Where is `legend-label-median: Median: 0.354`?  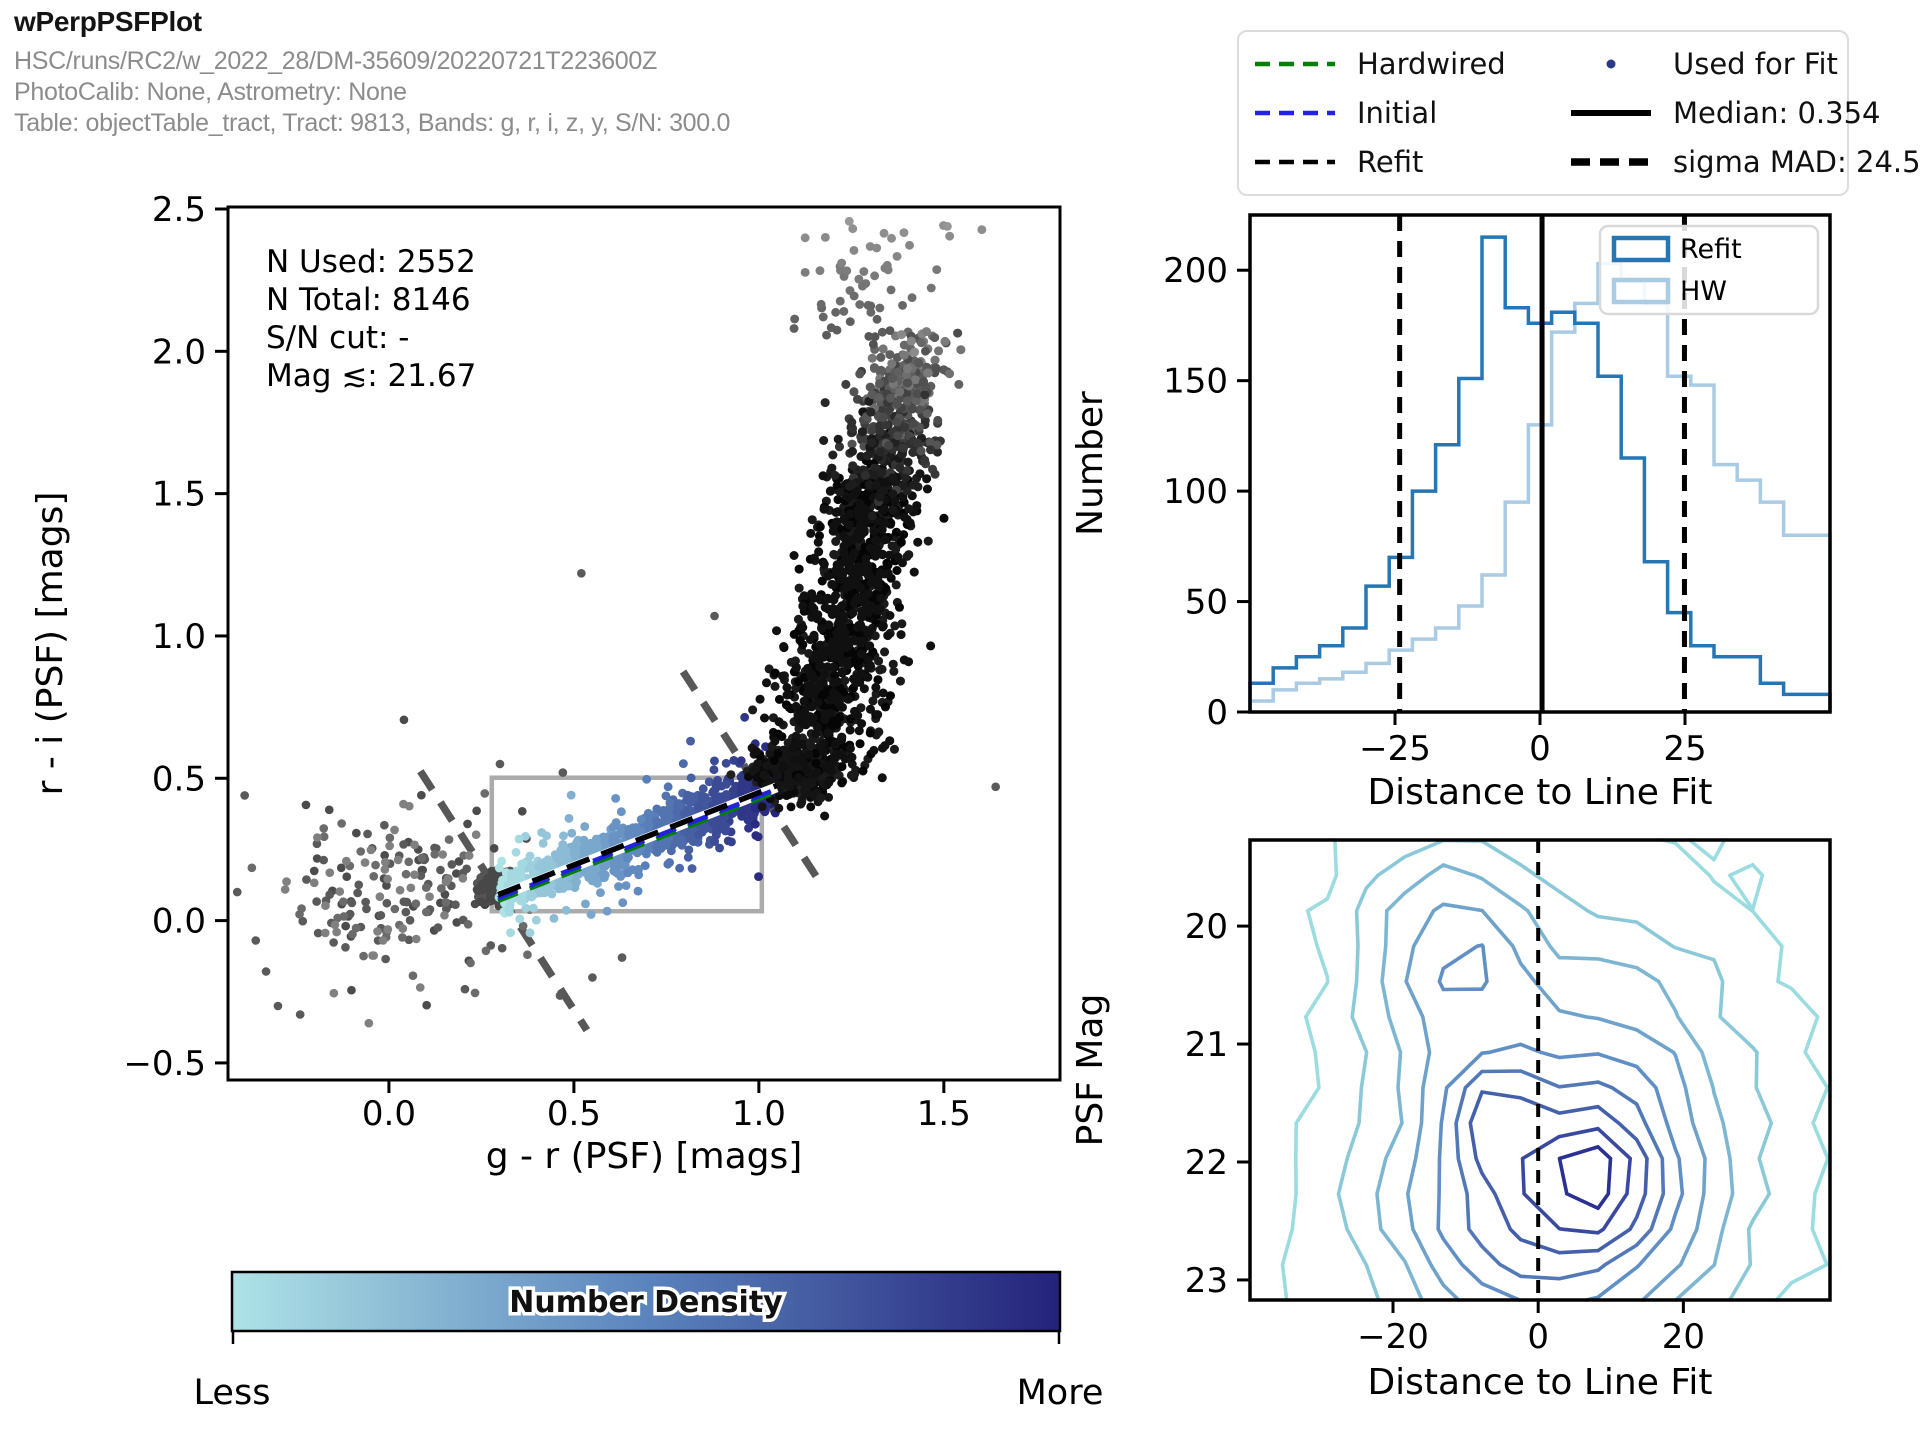 legend-label-median: Median: 0.354 is located at coordinates (1777, 112).